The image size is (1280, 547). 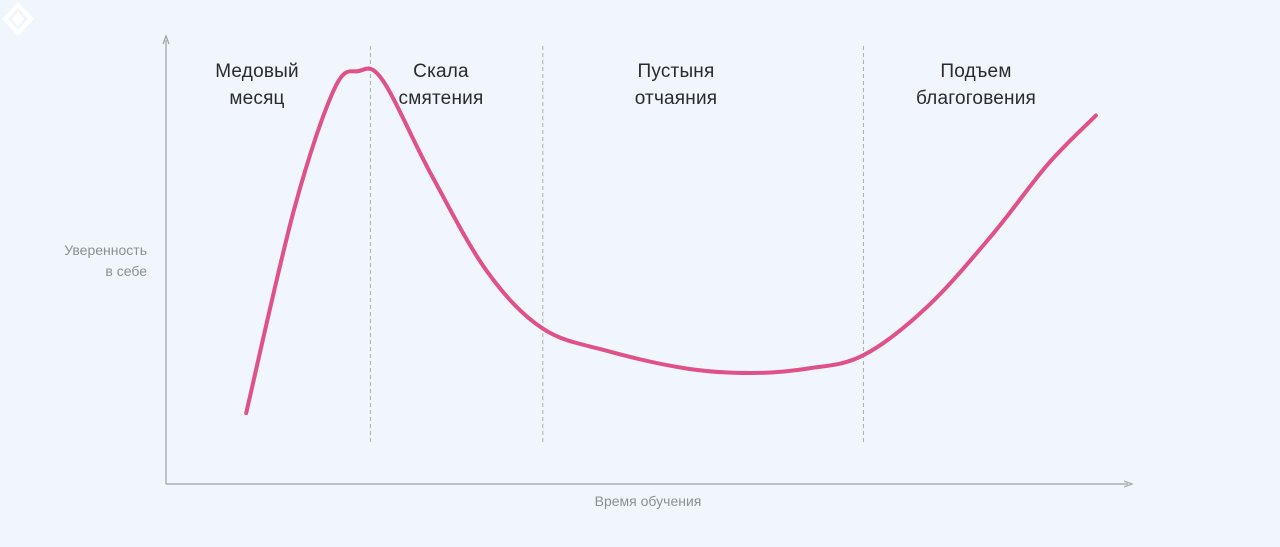 I want to click on phase-label-line: месяц, so click(x=257, y=98).